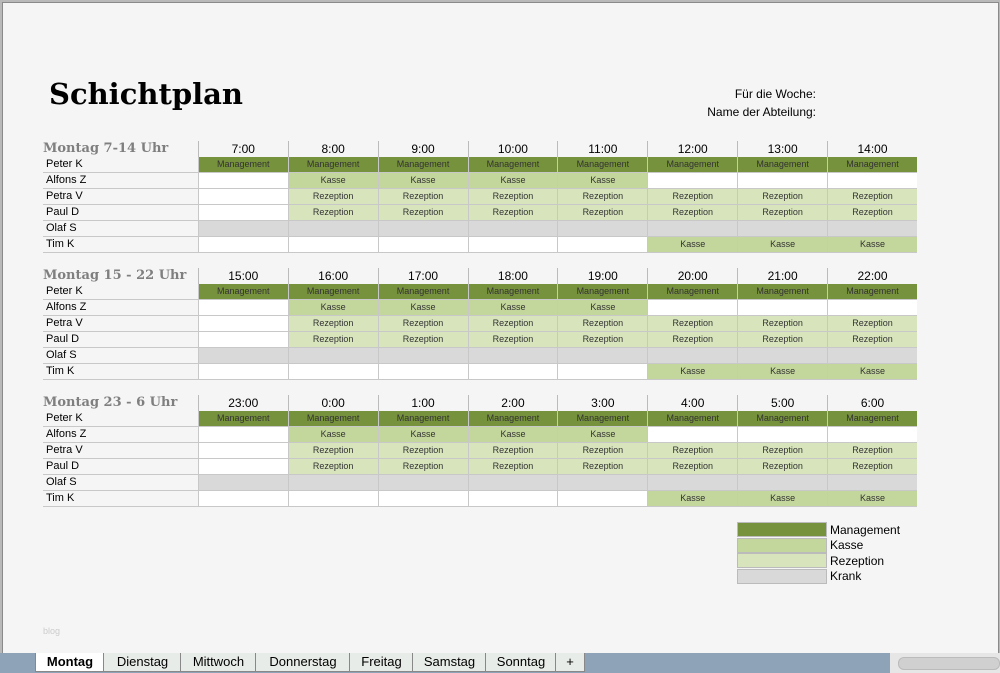 The height and width of the screenshot is (673, 1000). What do you see at coordinates (242, 403) in the screenshot?
I see `time-header: 23:00` at bounding box center [242, 403].